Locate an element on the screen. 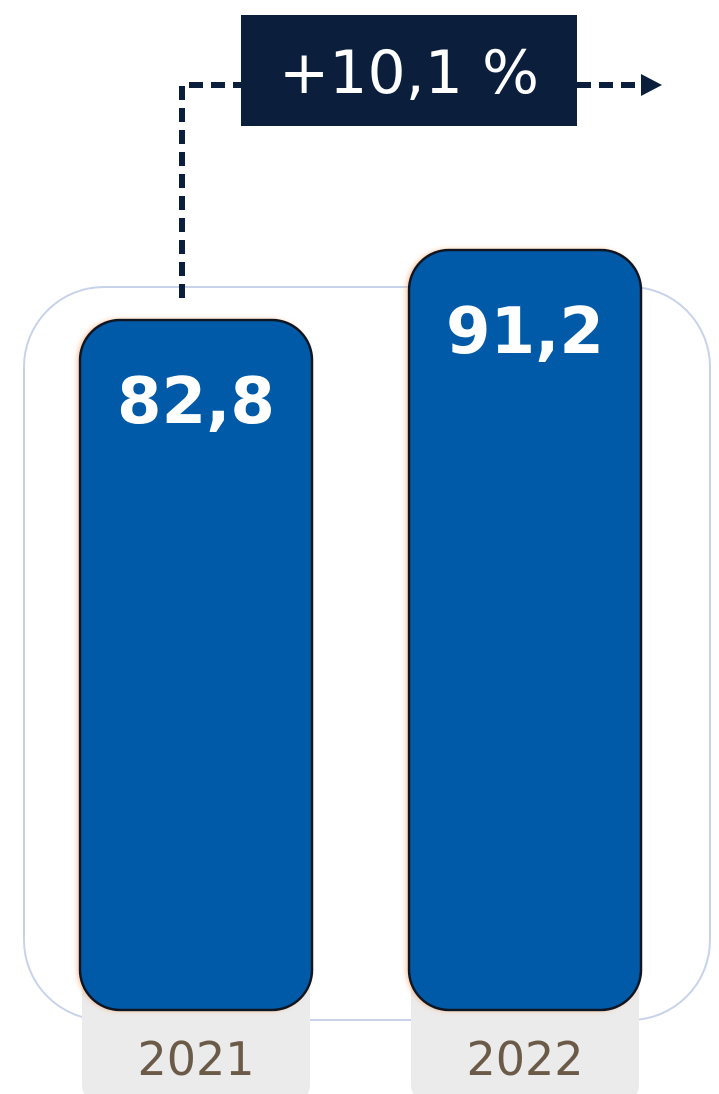  category-label-2022: 2022 is located at coordinates (524, 1059).